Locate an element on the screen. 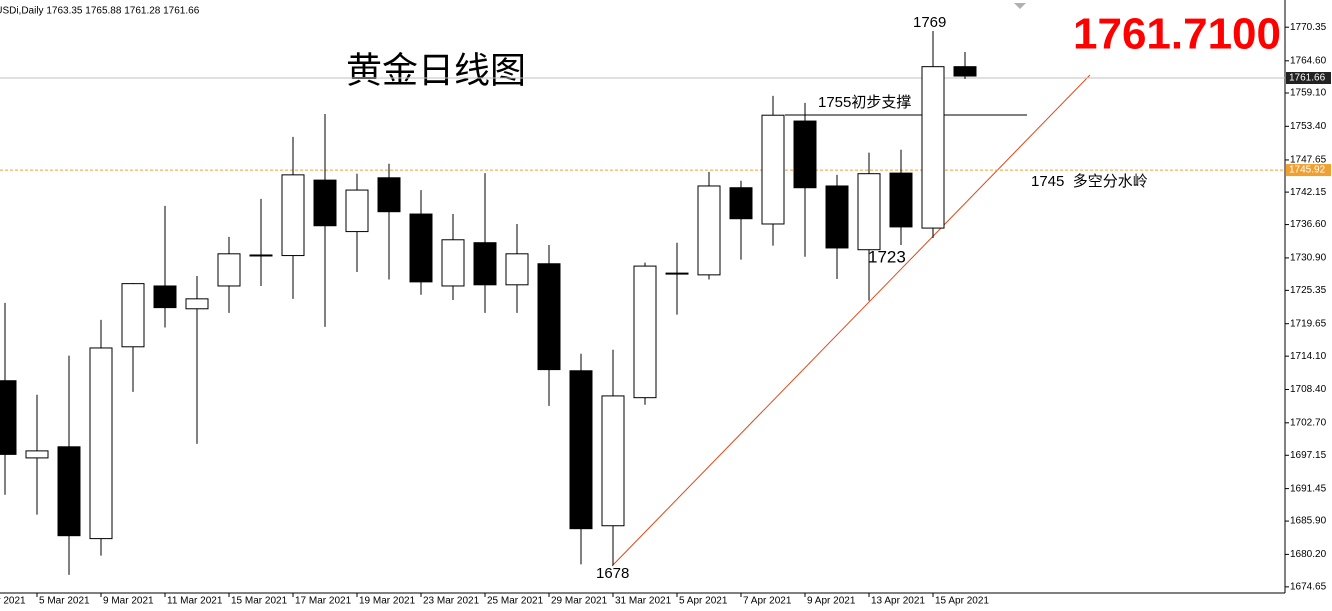  y-tick-label: 1742.15 is located at coordinates (1308, 192).